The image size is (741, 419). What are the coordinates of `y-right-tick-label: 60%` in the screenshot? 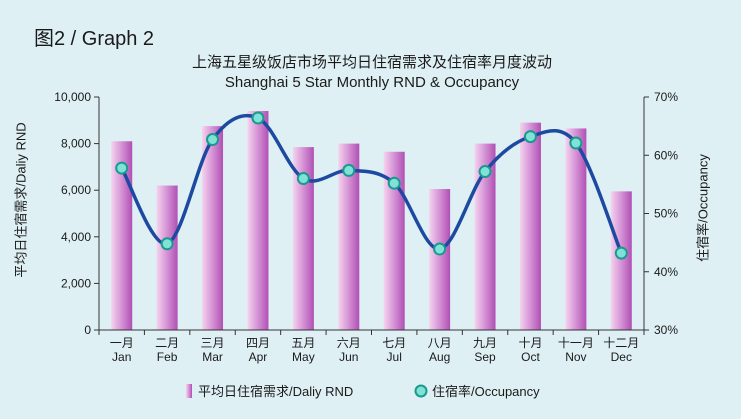 It's located at (666, 155).